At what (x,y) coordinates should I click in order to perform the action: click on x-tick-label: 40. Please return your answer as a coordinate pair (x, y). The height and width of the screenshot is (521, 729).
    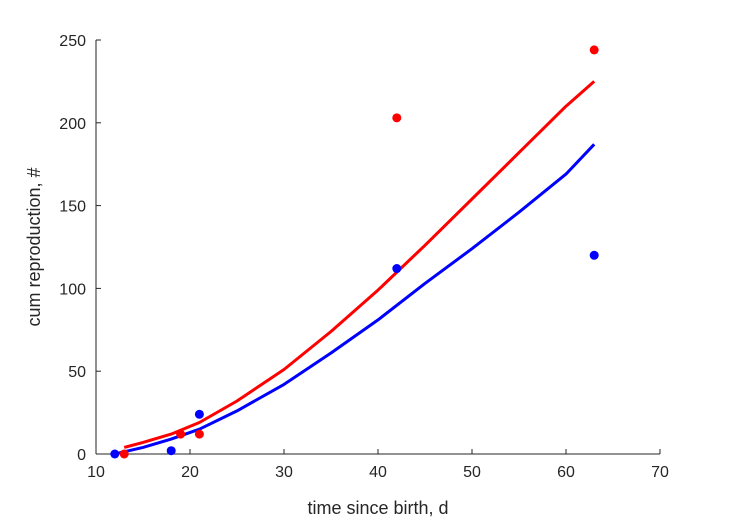
    Looking at the image, I should click on (378, 472).